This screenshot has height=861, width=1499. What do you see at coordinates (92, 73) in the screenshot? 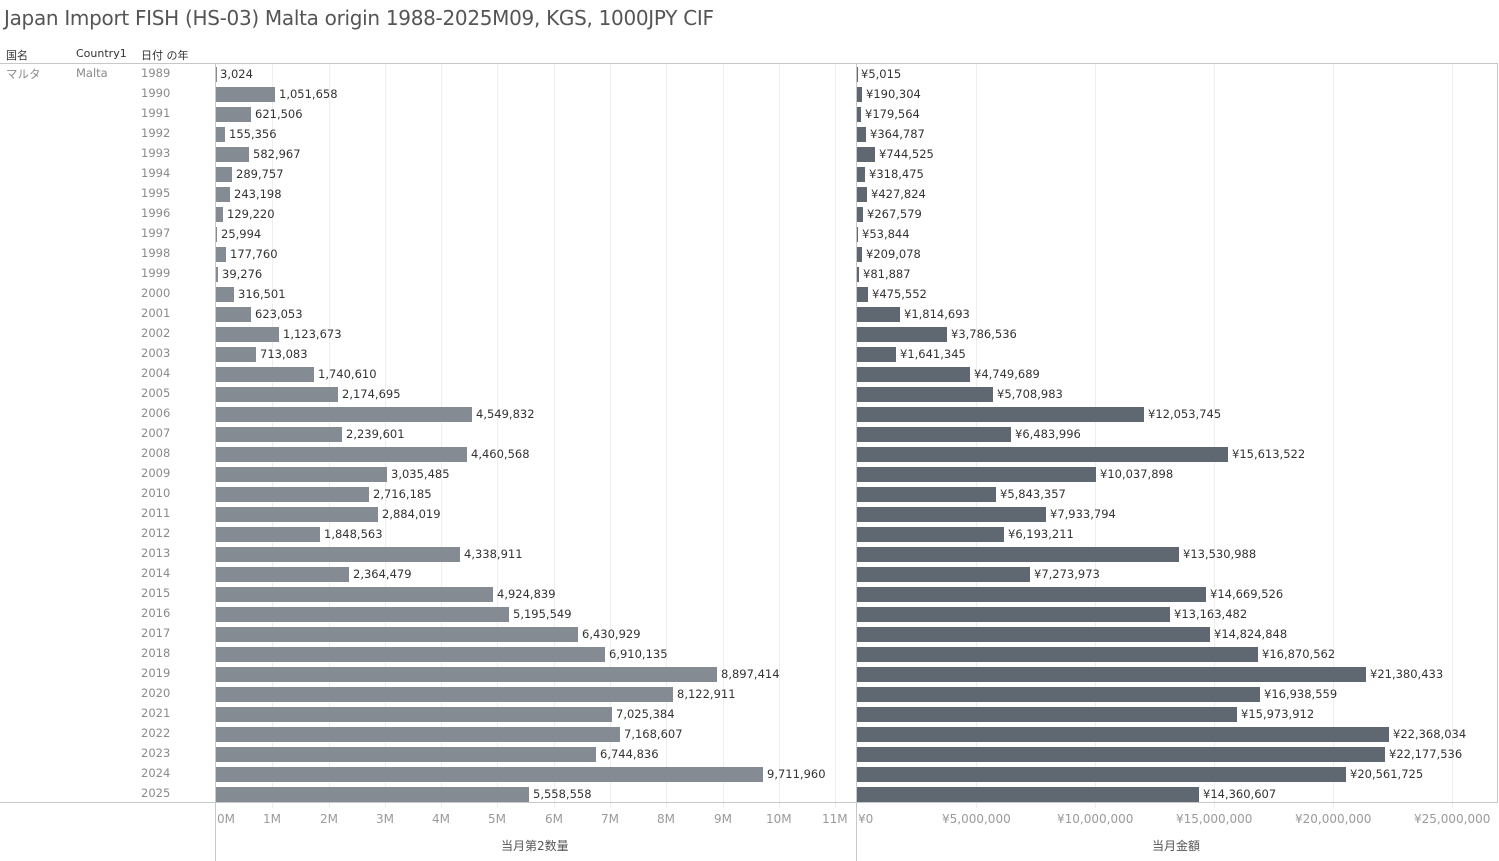
I see `row-country-en: Malta` at bounding box center [92, 73].